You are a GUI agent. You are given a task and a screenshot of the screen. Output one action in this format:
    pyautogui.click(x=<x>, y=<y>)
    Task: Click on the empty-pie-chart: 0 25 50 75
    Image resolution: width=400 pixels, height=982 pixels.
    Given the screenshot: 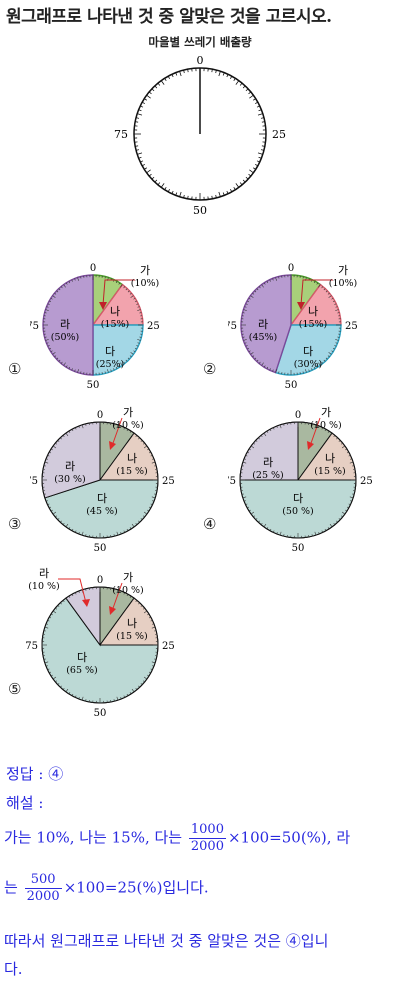 What is the action you would take?
    pyautogui.click(x=200, y=135)
    